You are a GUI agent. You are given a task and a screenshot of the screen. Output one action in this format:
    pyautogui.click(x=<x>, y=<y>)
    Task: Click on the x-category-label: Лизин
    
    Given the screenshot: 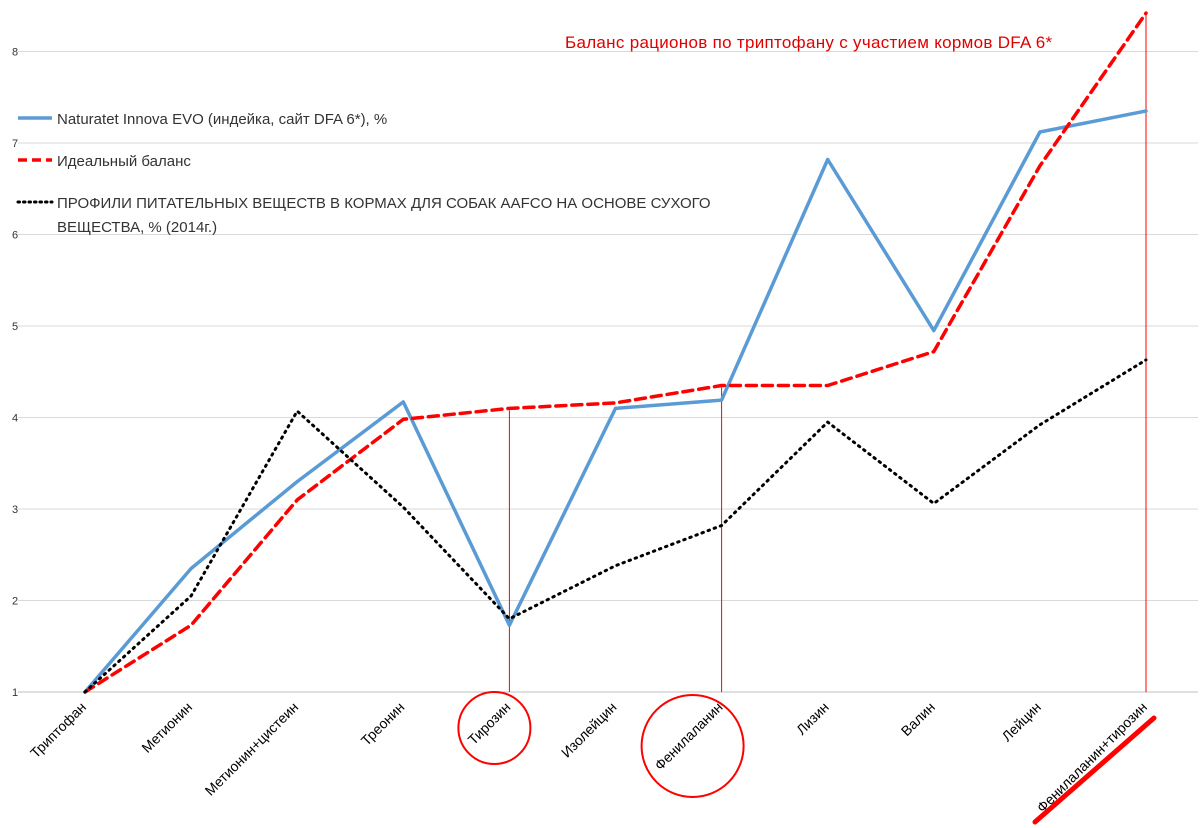 What is the action you would take?
    pyautogui.click(x=812, y=718)
    